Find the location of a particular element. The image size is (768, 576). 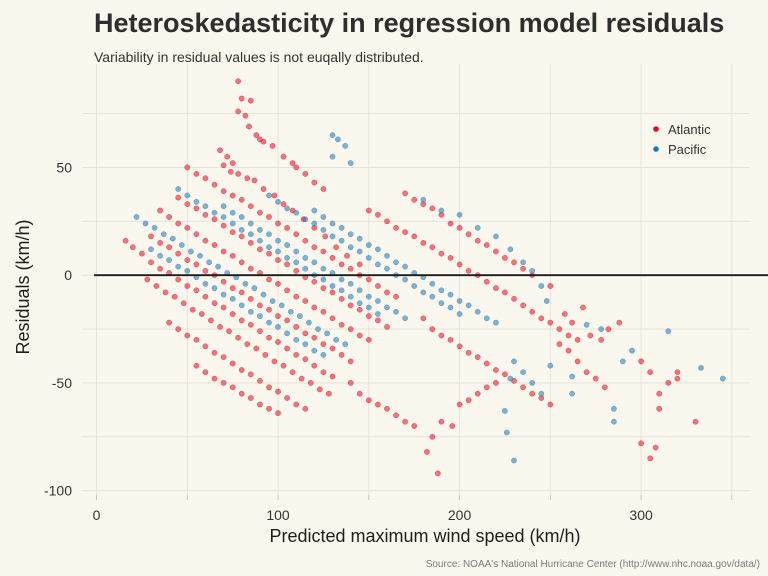

x-tick-label: 300 is located at coordinates (641, 515).